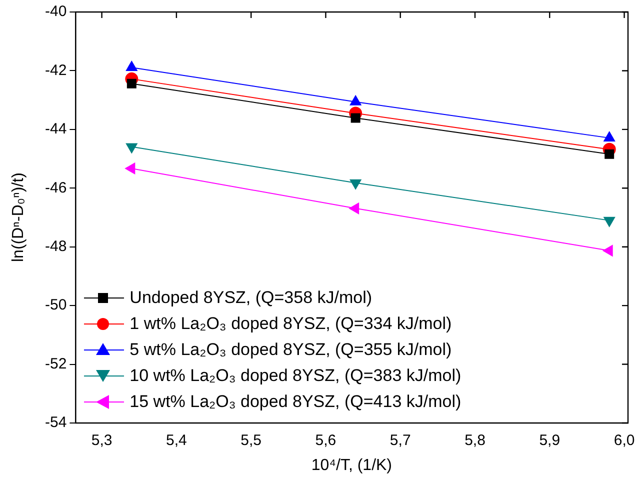  I want to click on legend-label: 5 wt% La₂O₃ doped 8YSZ, (Q=355 kJ/mol), so click(291, 350).